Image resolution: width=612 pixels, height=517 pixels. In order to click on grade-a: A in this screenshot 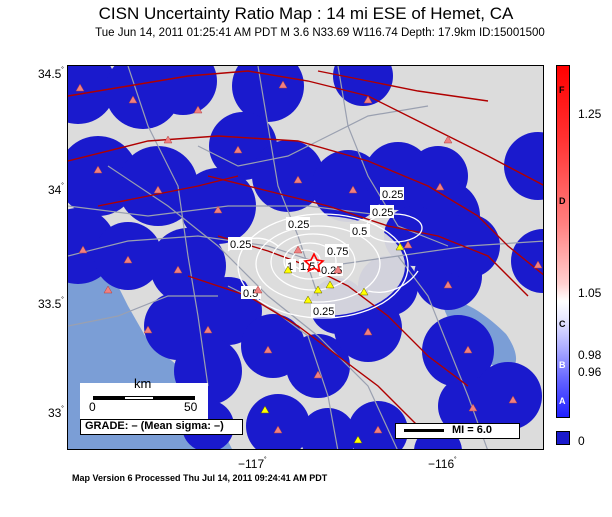, I will do `click(562, 401)`.